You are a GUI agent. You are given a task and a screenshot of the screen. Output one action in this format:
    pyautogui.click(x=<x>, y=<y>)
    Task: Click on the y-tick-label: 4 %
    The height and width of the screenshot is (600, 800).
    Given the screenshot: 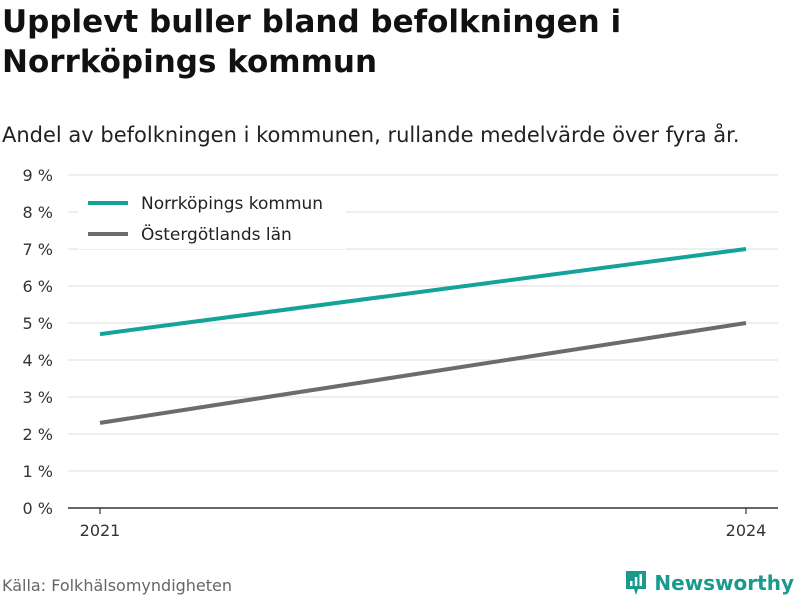 What is the action you would take?
    pyautogui.click(x=38, y=360)
    